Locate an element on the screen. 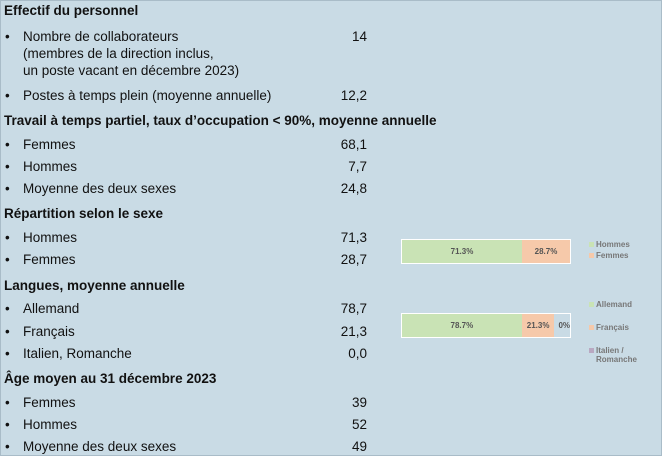 This screenshot has width=662, height=456. gender-stacked-bar: 71.3% 28.7% is located at coordinates (486, 251).